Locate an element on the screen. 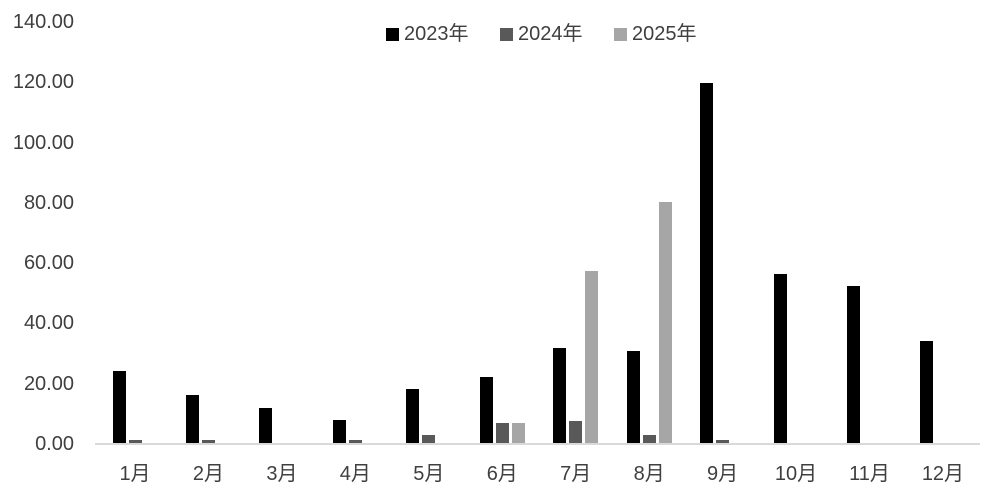 This screenshot has height=499, width=984. y-axis-tick-label: 80.00 is located at coordinates (48, 202).